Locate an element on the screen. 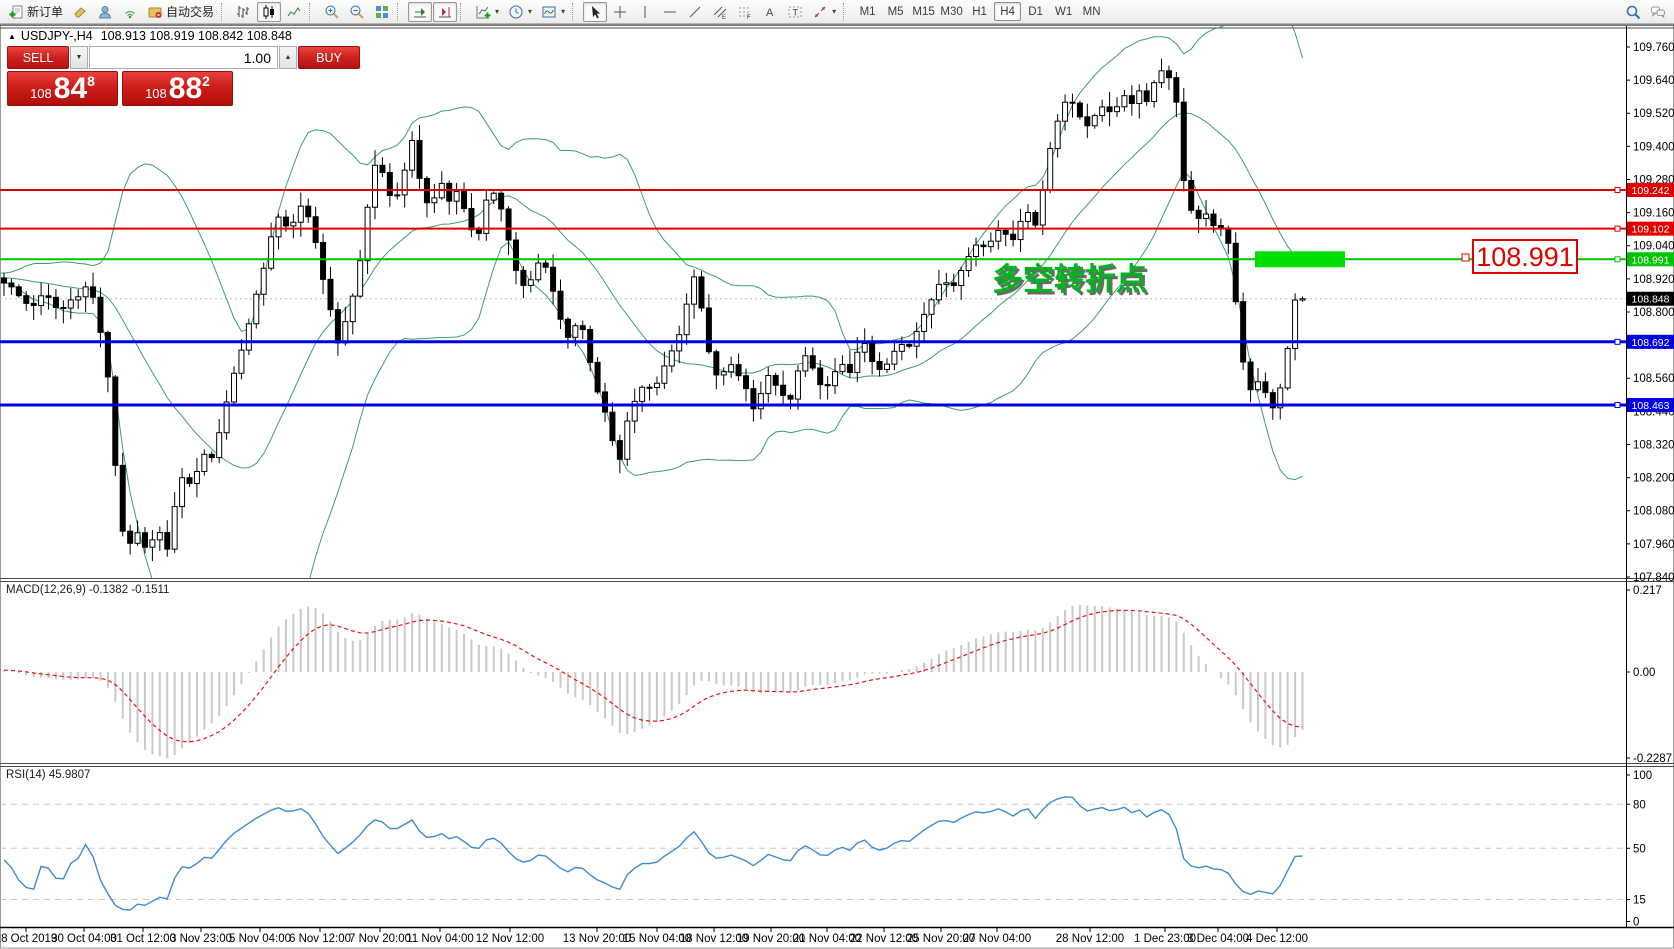  price-tick-label: 108.920 is located at coordinates (1653, 280).